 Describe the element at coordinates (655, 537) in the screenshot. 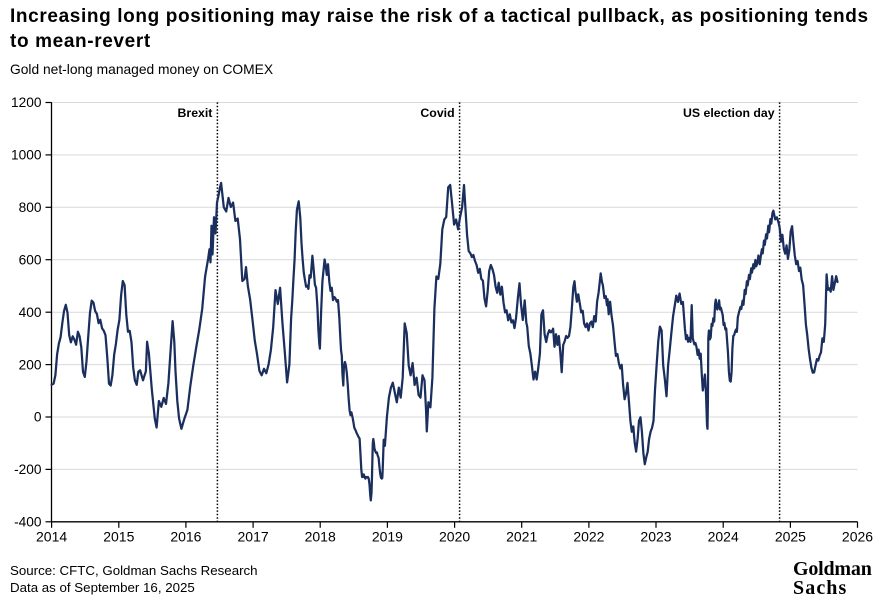

I see `svg-text: 2023` at that location.